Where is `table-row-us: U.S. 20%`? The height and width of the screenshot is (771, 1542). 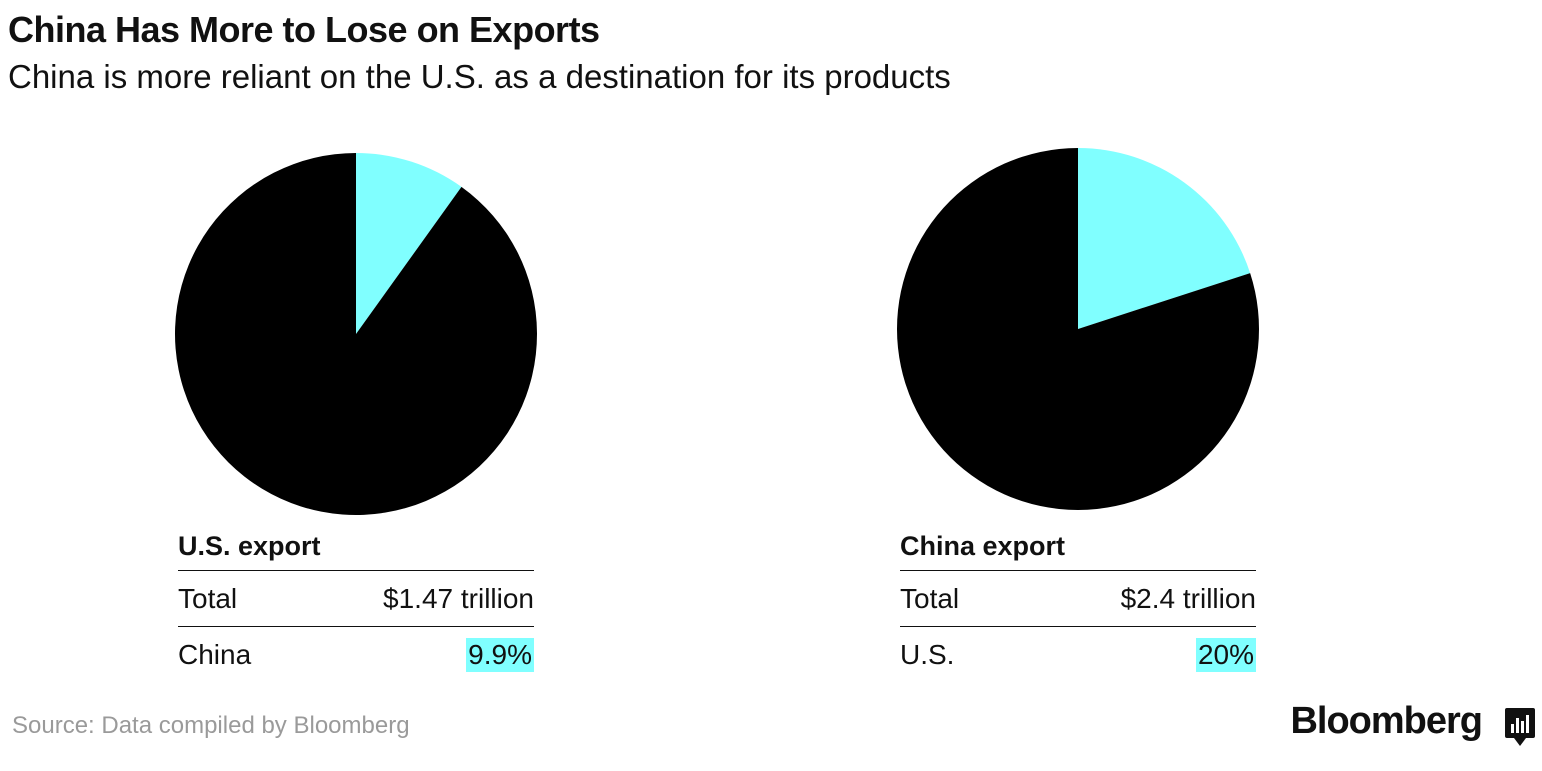 table-row-us: U.S. 20% is located at coordinates (1078, 654).